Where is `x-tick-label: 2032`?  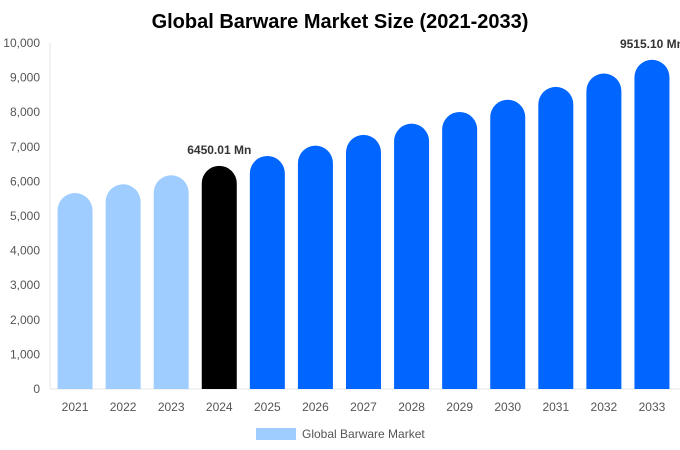
x-tick-label: 2032 is located at coordinates (604, 407).